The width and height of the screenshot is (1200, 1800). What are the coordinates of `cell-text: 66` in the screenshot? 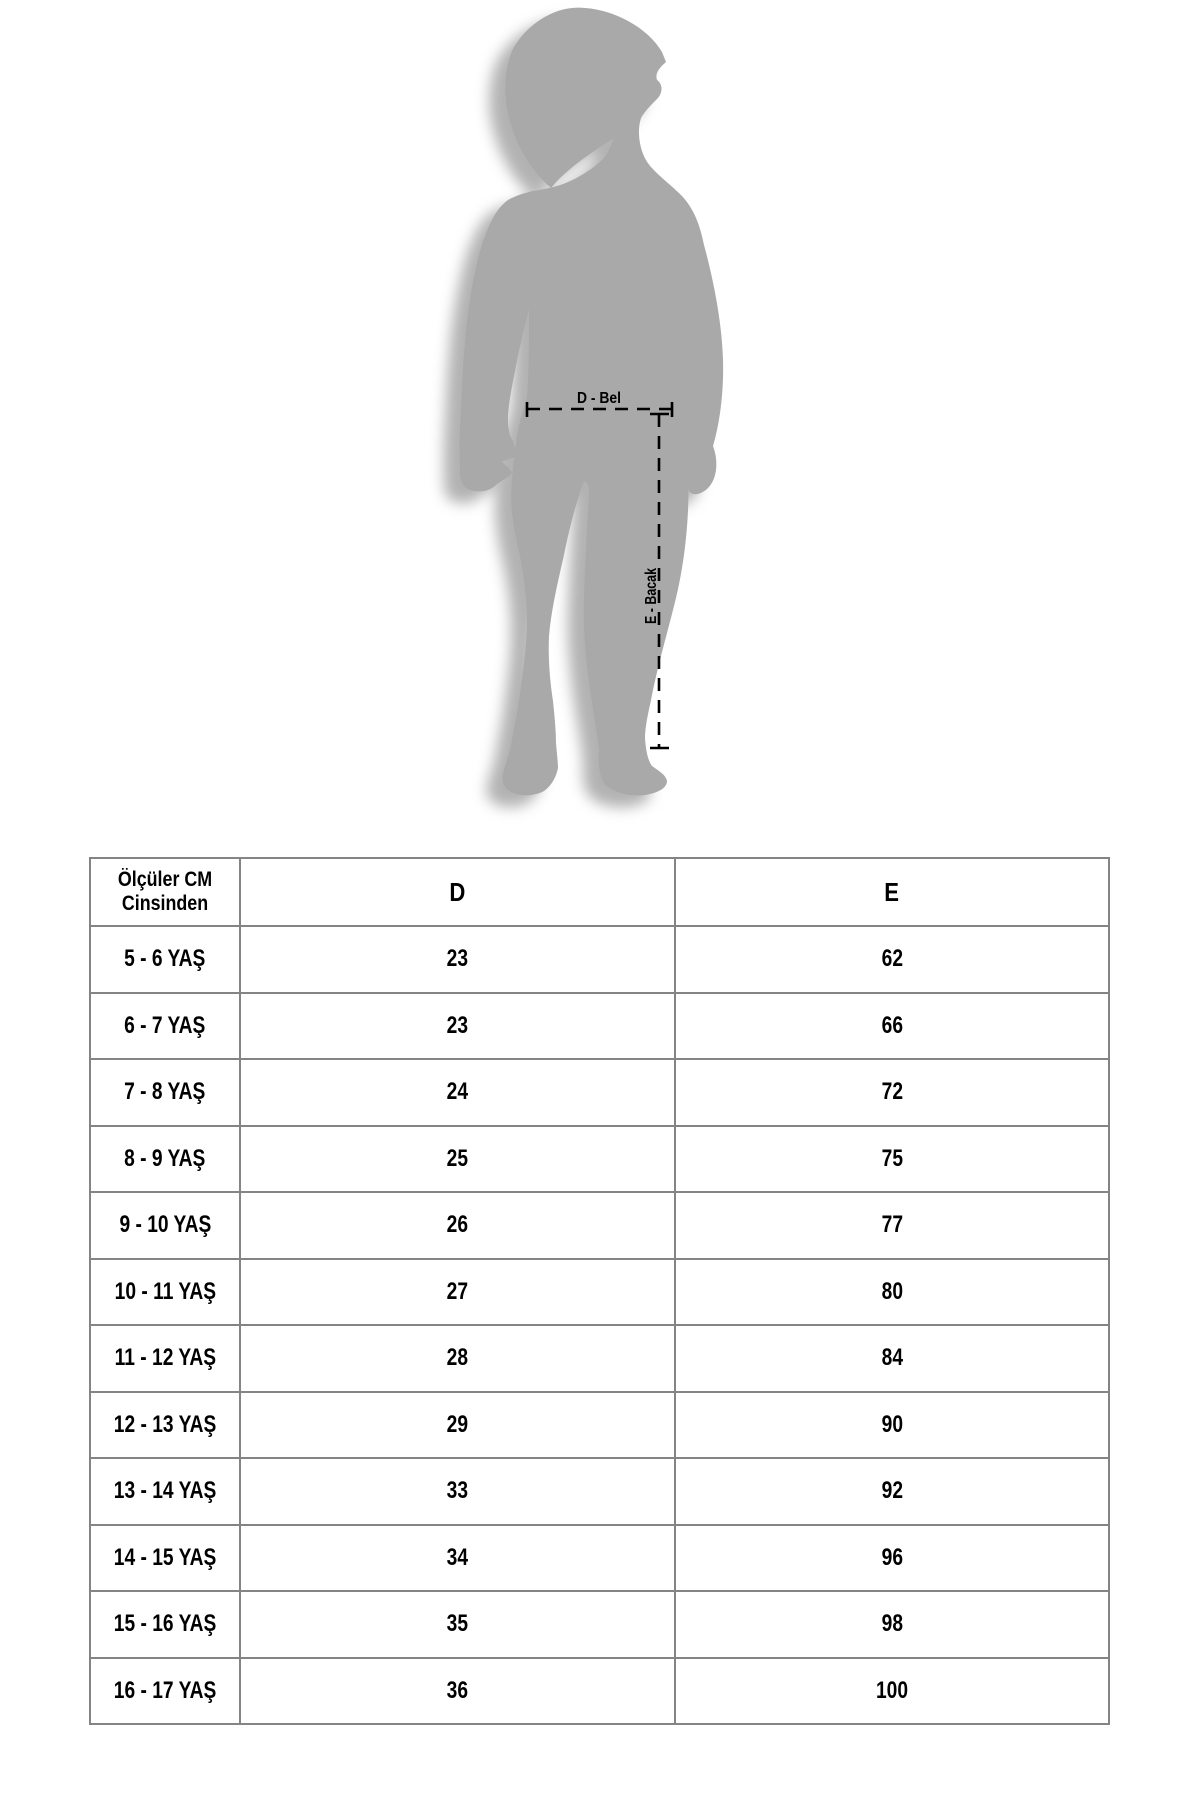 It's located at (892, 1025).